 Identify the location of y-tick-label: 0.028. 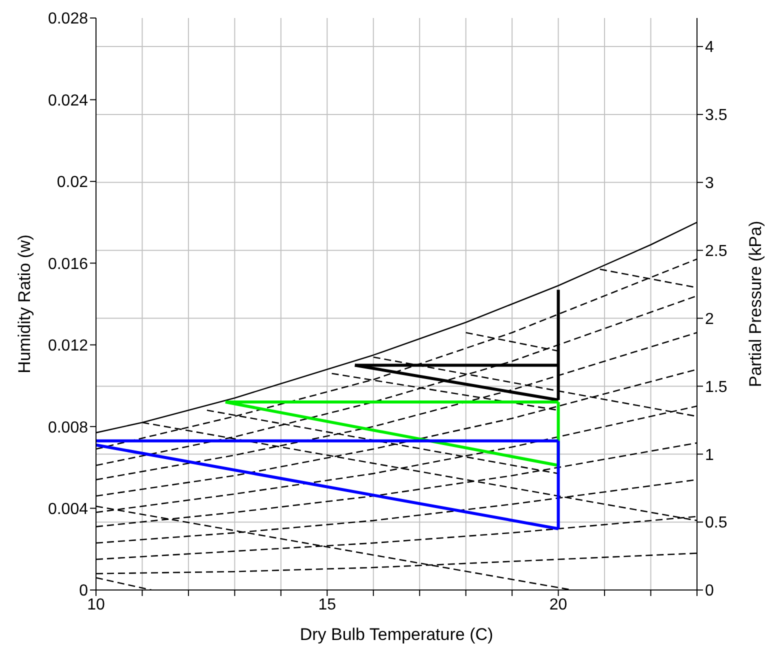
(68, 19).